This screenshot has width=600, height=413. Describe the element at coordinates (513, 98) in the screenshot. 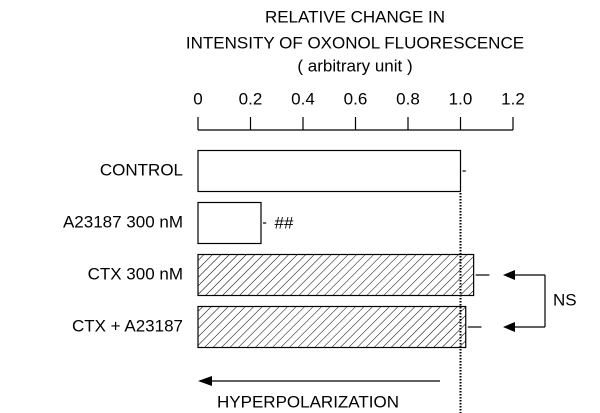

I see `x-tick-label: 1.2` at that location.